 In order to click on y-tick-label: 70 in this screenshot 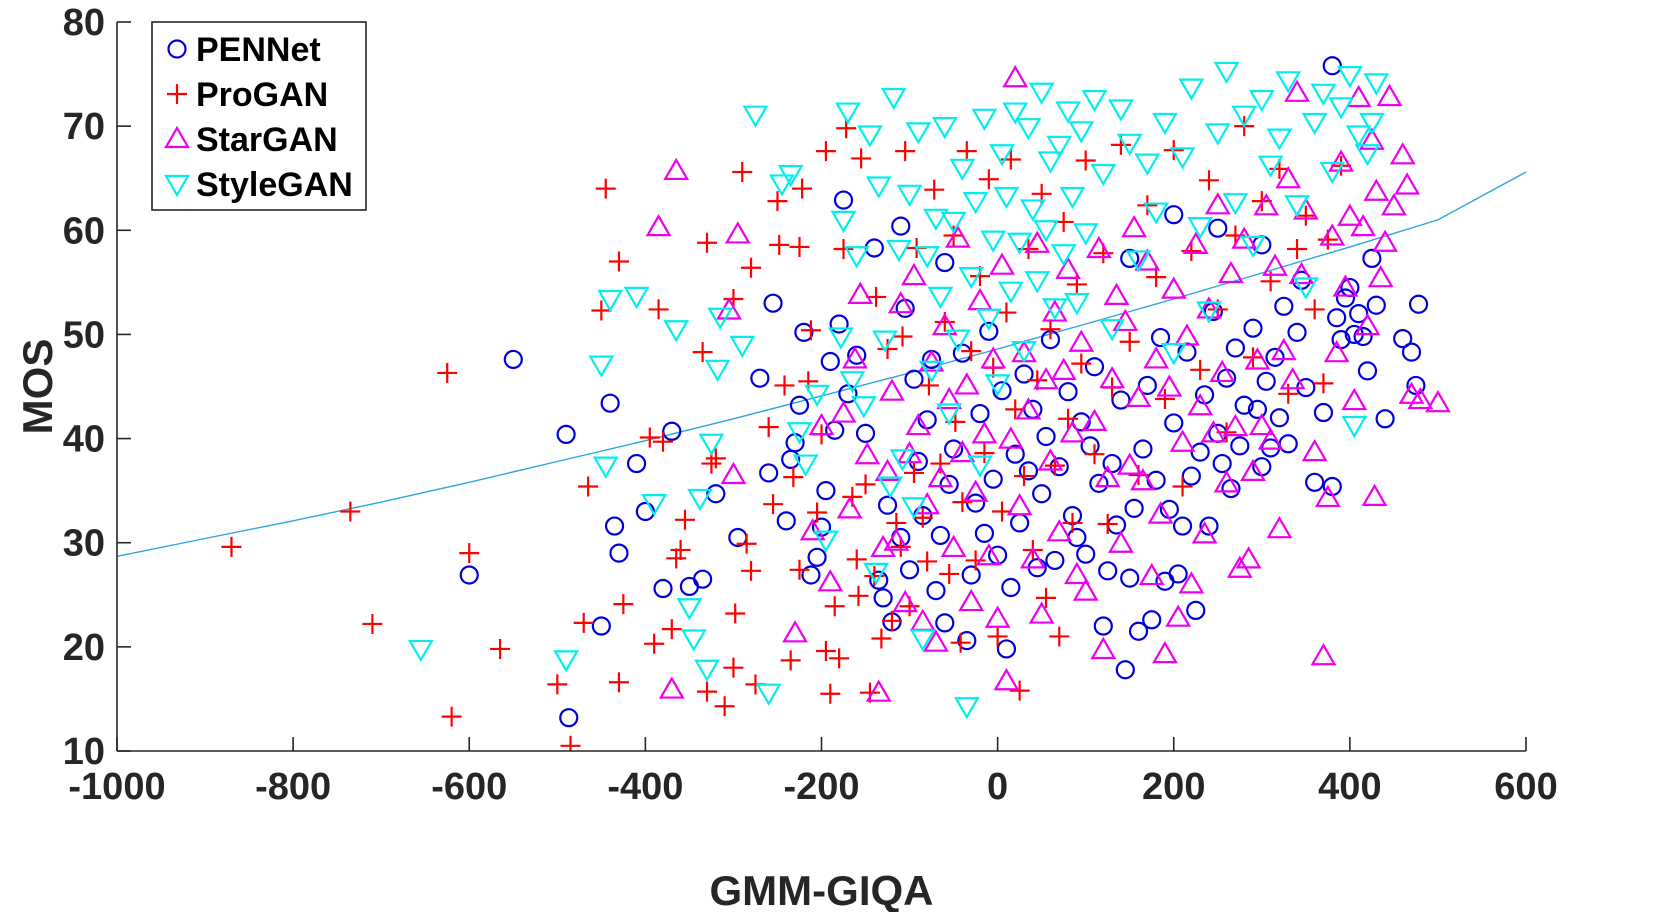, I will do `click(84, 127)`.